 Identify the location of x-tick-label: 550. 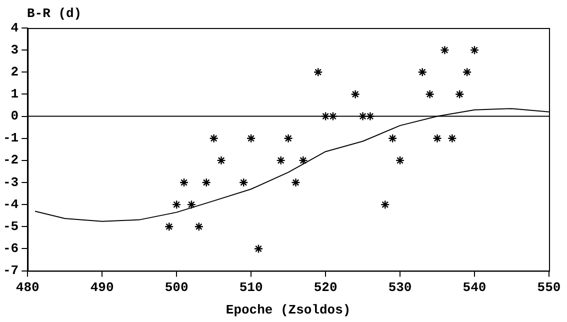
(549, 287).